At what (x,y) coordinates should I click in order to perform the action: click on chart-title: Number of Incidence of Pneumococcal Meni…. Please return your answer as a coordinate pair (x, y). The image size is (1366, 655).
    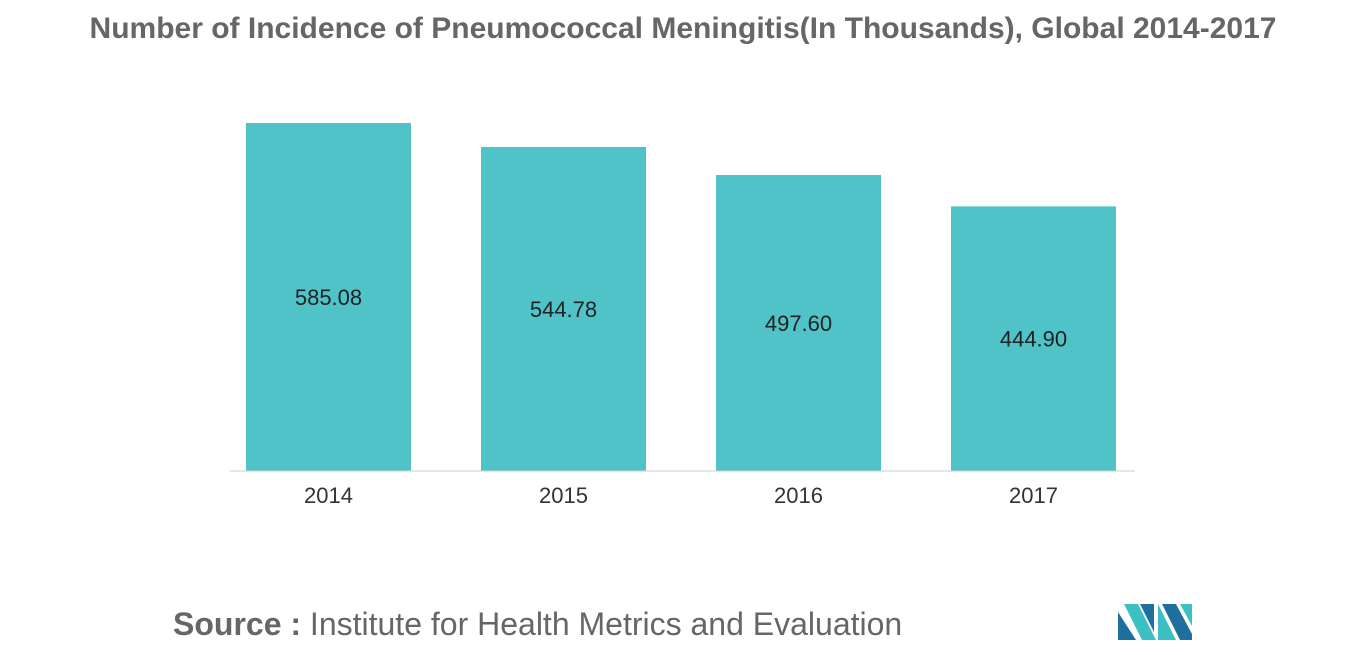
    Looking at the image, I should click on (683, 28).